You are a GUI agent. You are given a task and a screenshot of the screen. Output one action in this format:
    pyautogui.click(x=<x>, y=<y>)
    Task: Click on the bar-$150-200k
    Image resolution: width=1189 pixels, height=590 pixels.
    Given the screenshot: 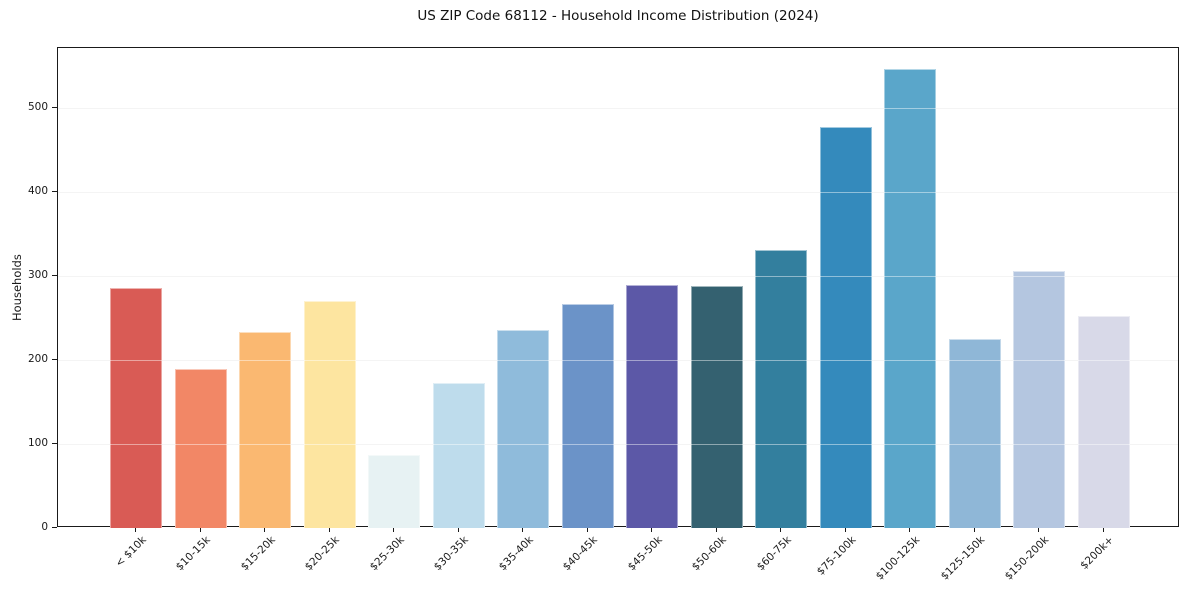 What is the action you would take?
    pyautogui.click(x=1039, y=399)
    